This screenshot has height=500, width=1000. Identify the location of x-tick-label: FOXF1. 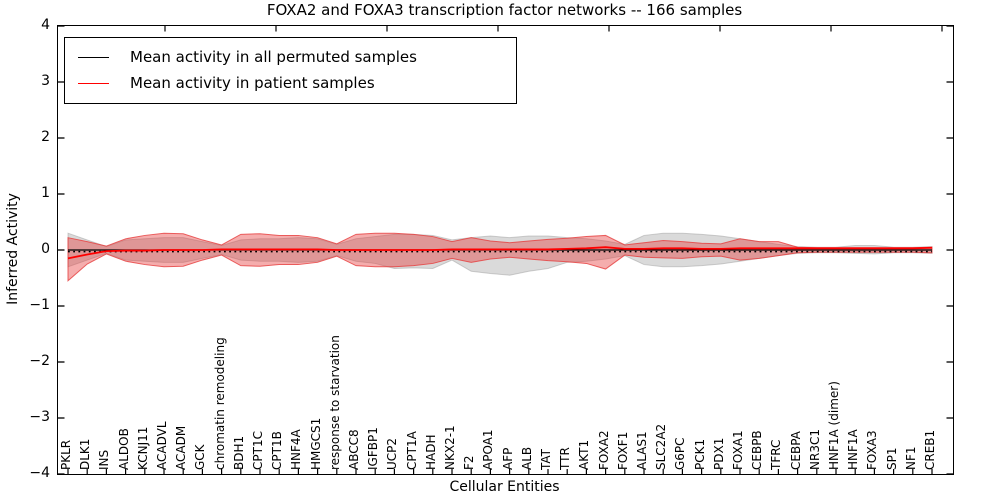
(622, 450).